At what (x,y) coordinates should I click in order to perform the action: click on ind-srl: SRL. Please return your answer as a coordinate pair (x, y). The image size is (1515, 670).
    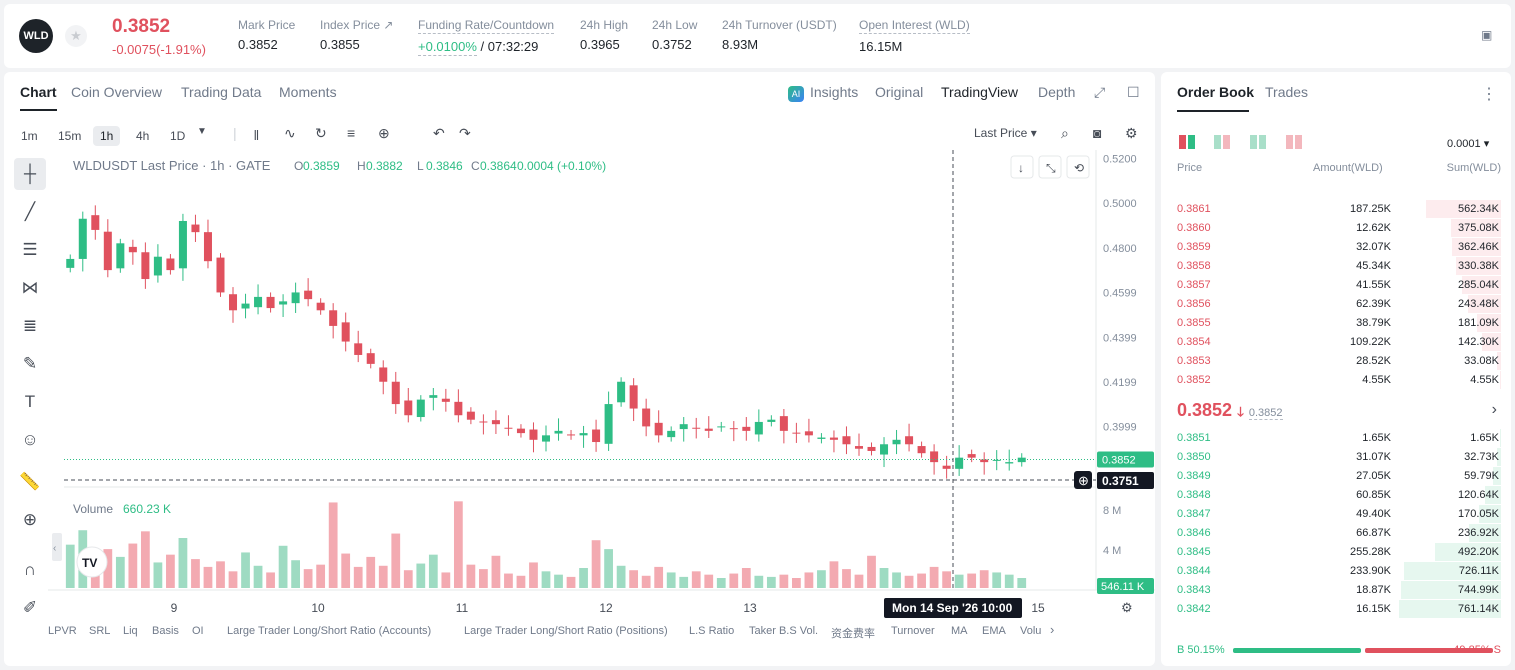
    Looking at the image, I should click on (100, 631).